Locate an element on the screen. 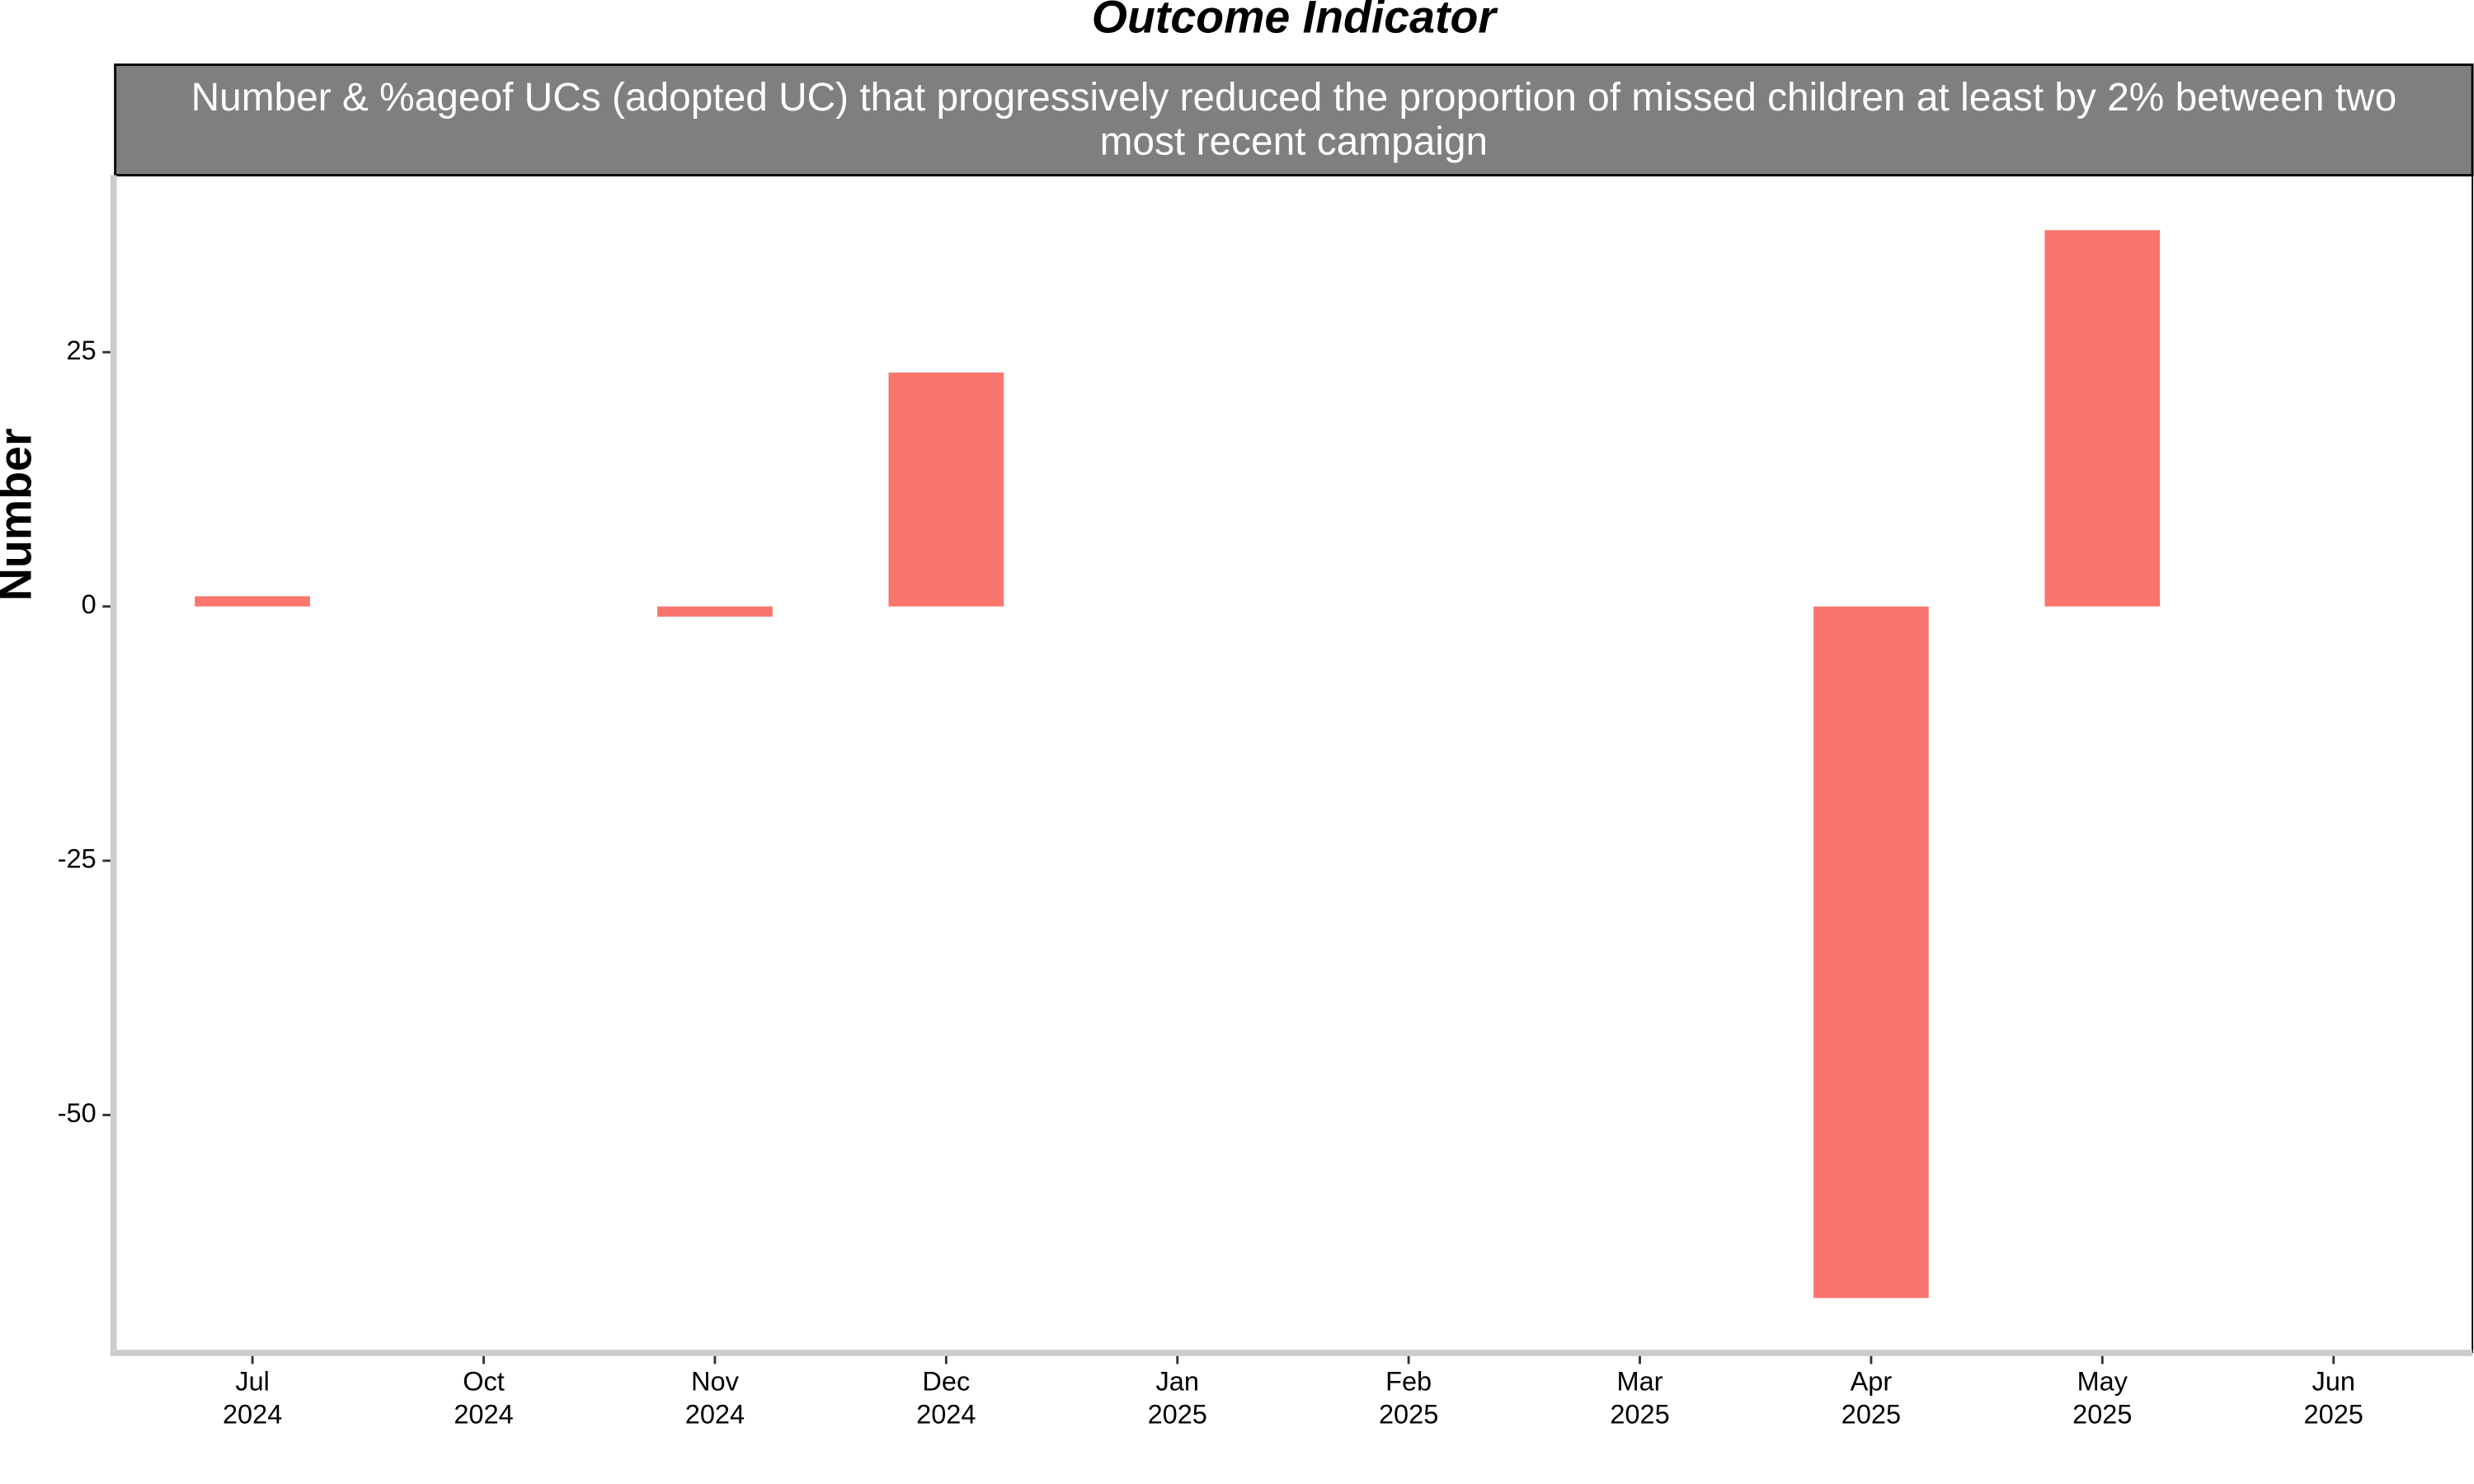  y-tick-label: -50 is located at coordinates (77, 1113).